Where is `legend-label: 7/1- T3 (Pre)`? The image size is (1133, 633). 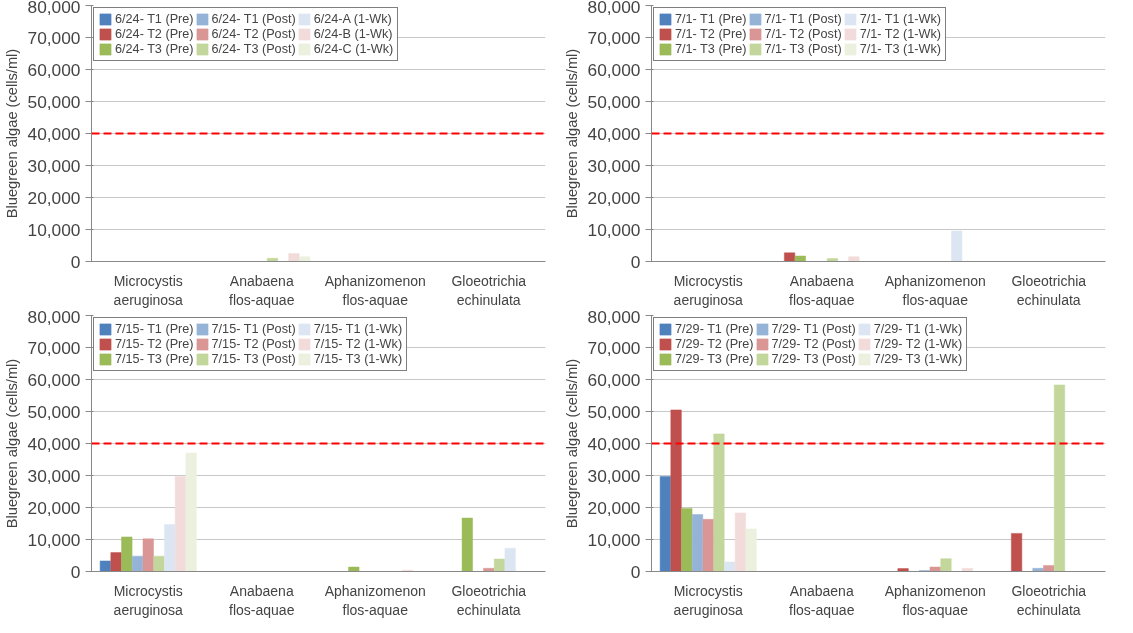
legend-label: 7/1- T3 (Pre) is located at coordinates (711, 49).